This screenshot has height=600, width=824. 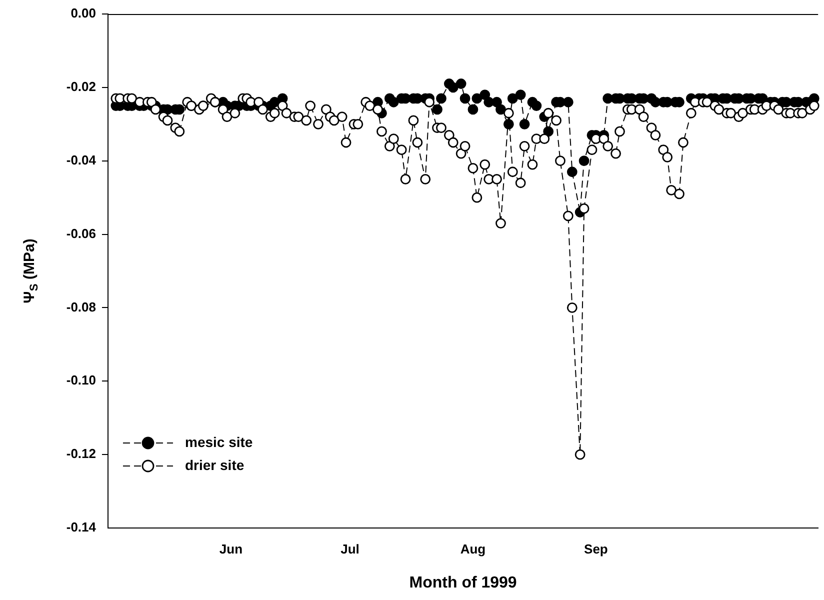 What do you see at coordinates (81, 86) in the screenshot?
I see `y-tick-label: -0.02` at bounding box center [81, 86].